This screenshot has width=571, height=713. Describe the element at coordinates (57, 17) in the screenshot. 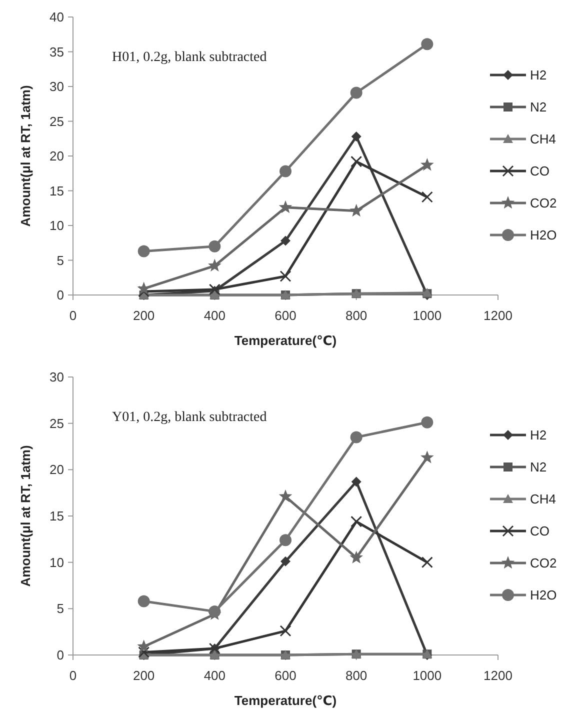

I see `y-tick-label: 40` at that location.